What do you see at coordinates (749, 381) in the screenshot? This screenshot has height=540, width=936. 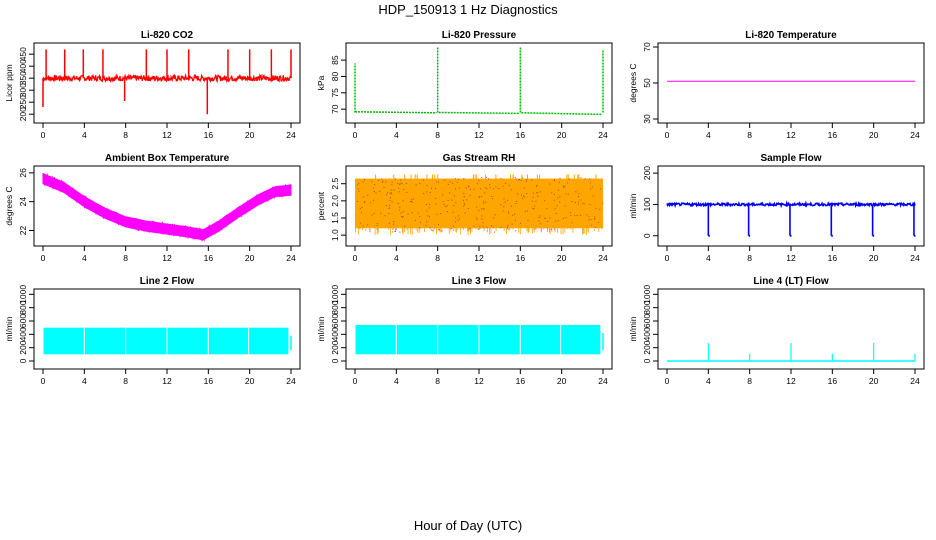 I see `x-tick-label: 8` at bounding box center [749, 381].